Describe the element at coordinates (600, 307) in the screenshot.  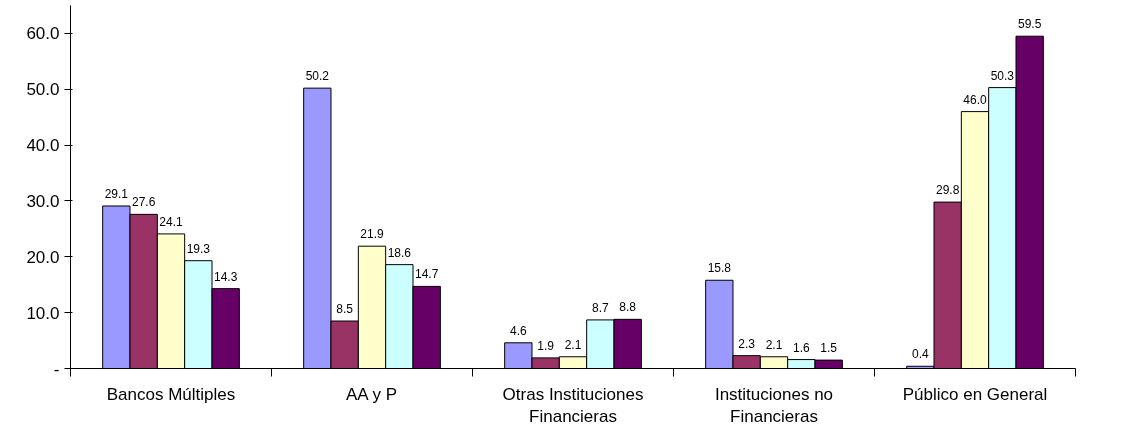
I see `data-label: 8.7` at that location.